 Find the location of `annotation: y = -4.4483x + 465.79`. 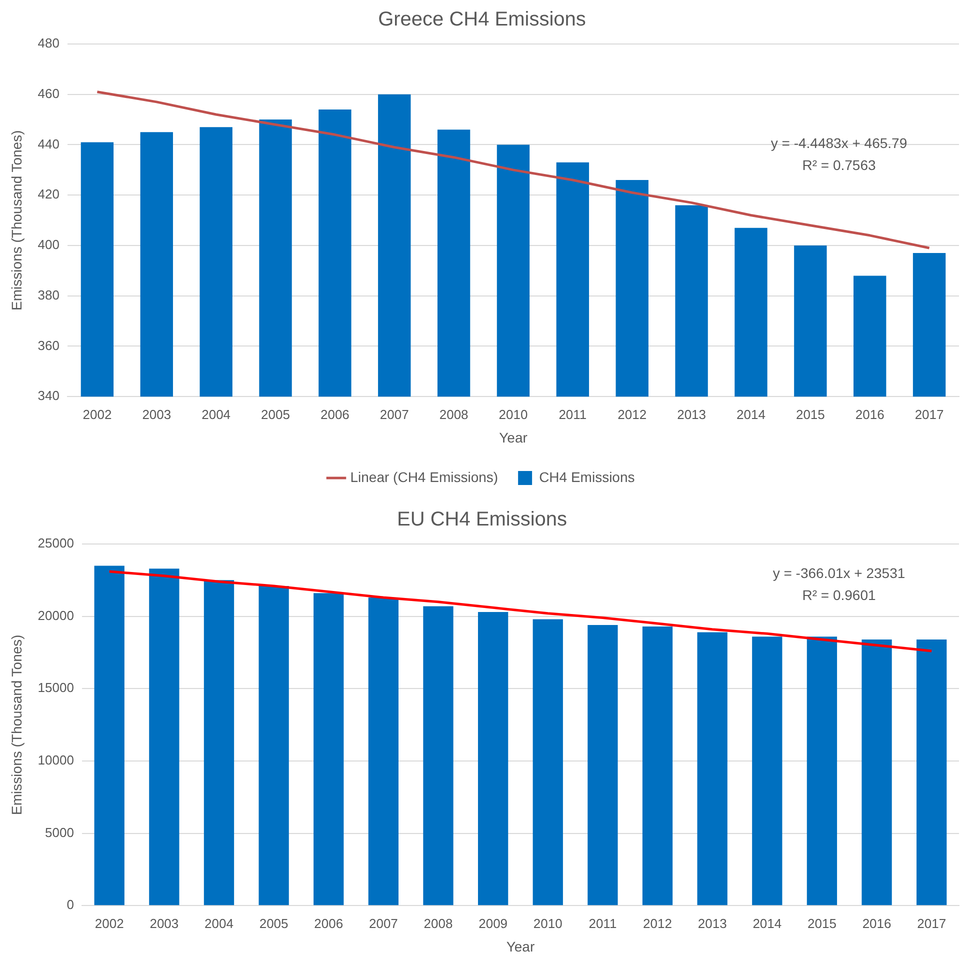

annotation: y = -4.4483x + 465.79 is located at coordinates (839, 142).